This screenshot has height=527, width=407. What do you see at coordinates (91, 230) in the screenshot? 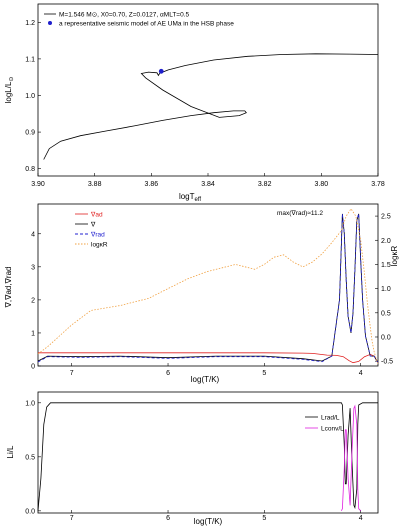
I see `gradients-legend: ∇ad ∇ ∇rad logκR` at bounding box center [91, 230].